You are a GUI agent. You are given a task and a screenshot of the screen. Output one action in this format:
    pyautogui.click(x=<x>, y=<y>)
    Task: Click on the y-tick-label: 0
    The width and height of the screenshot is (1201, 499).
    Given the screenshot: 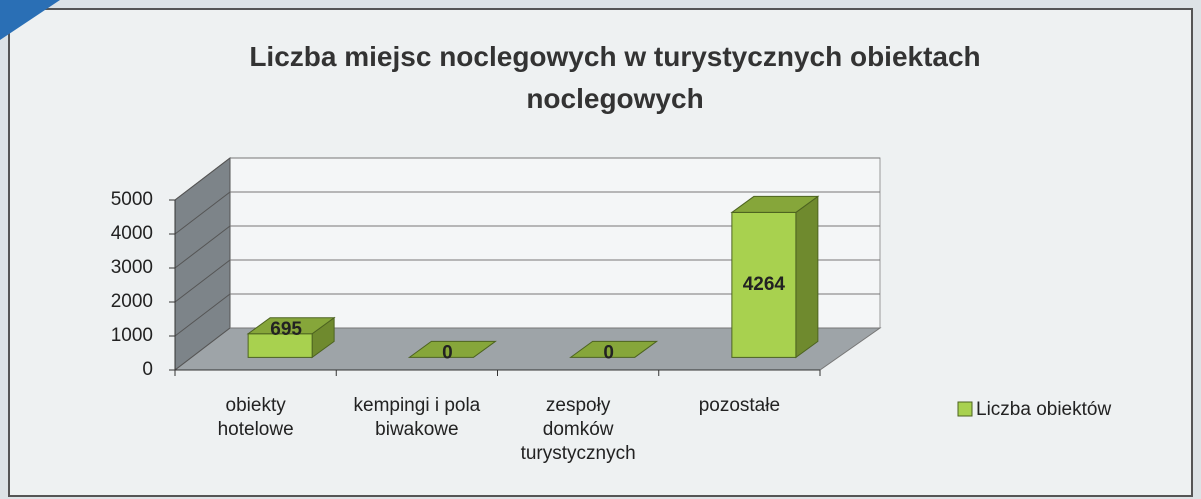 What is the action you would take?
    pyautogui.click(x=147, y=369)
    